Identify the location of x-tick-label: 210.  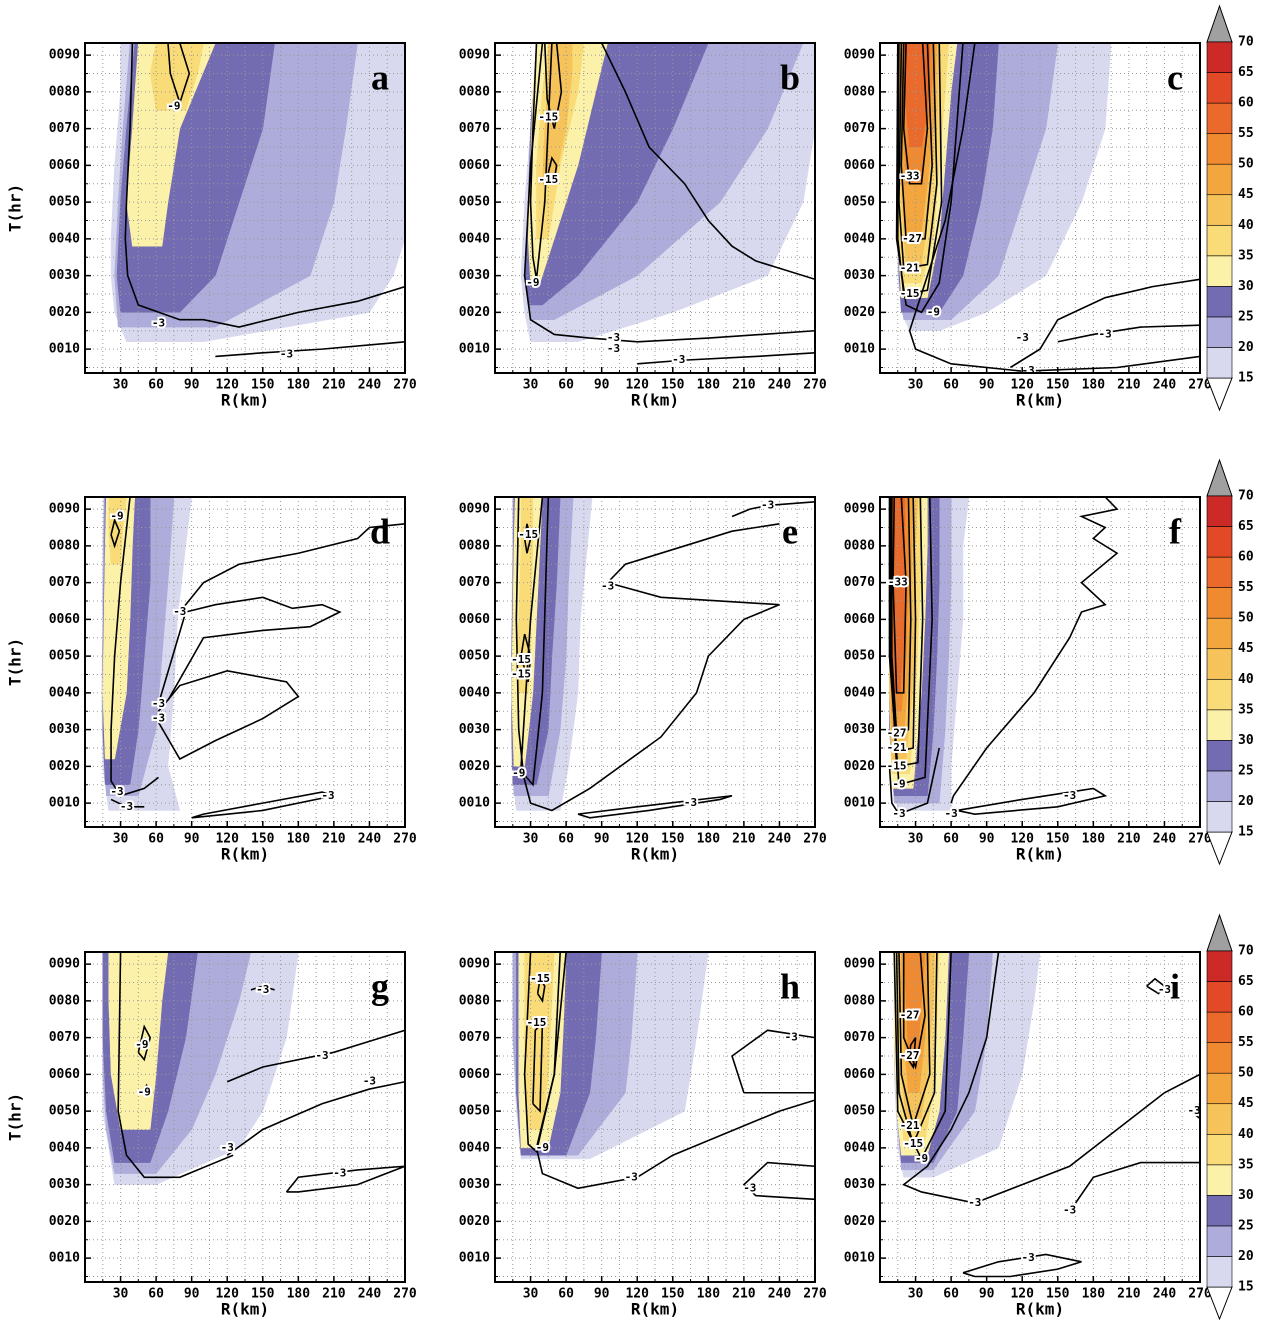
(1129, 1294).